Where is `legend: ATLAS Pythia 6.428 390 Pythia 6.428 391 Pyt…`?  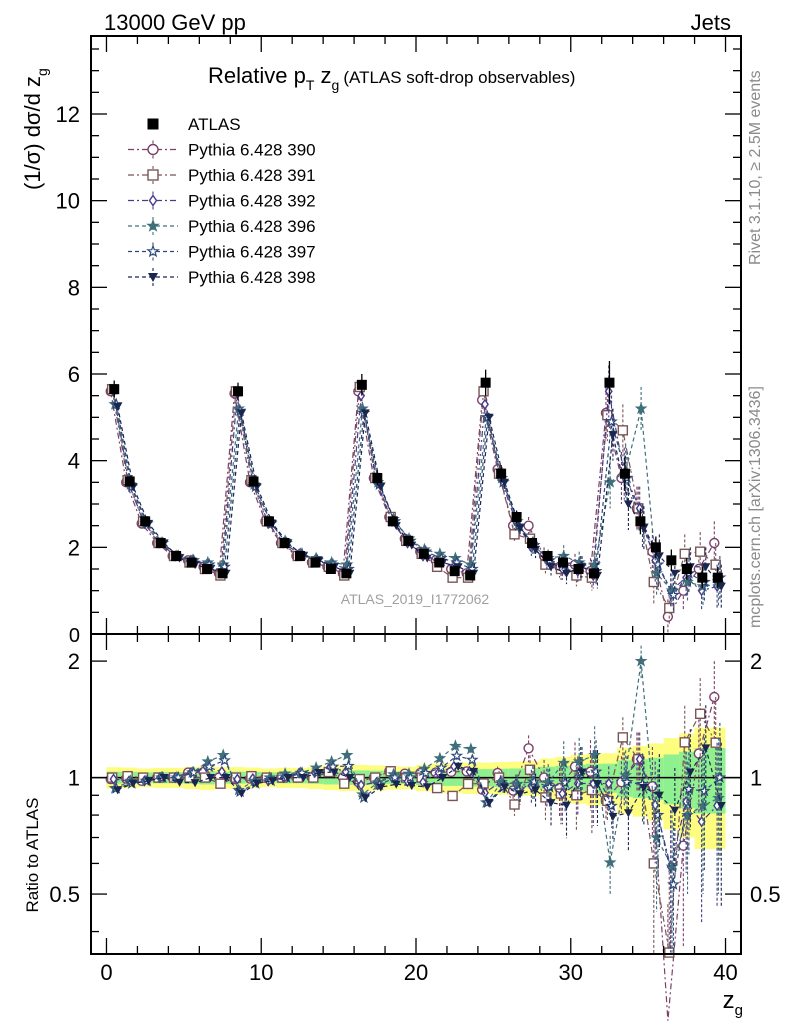
legend: ATLAS Pythia 6.428 390 Pythia 6.428 391 Pyt… is located at coordinates (222, 201).